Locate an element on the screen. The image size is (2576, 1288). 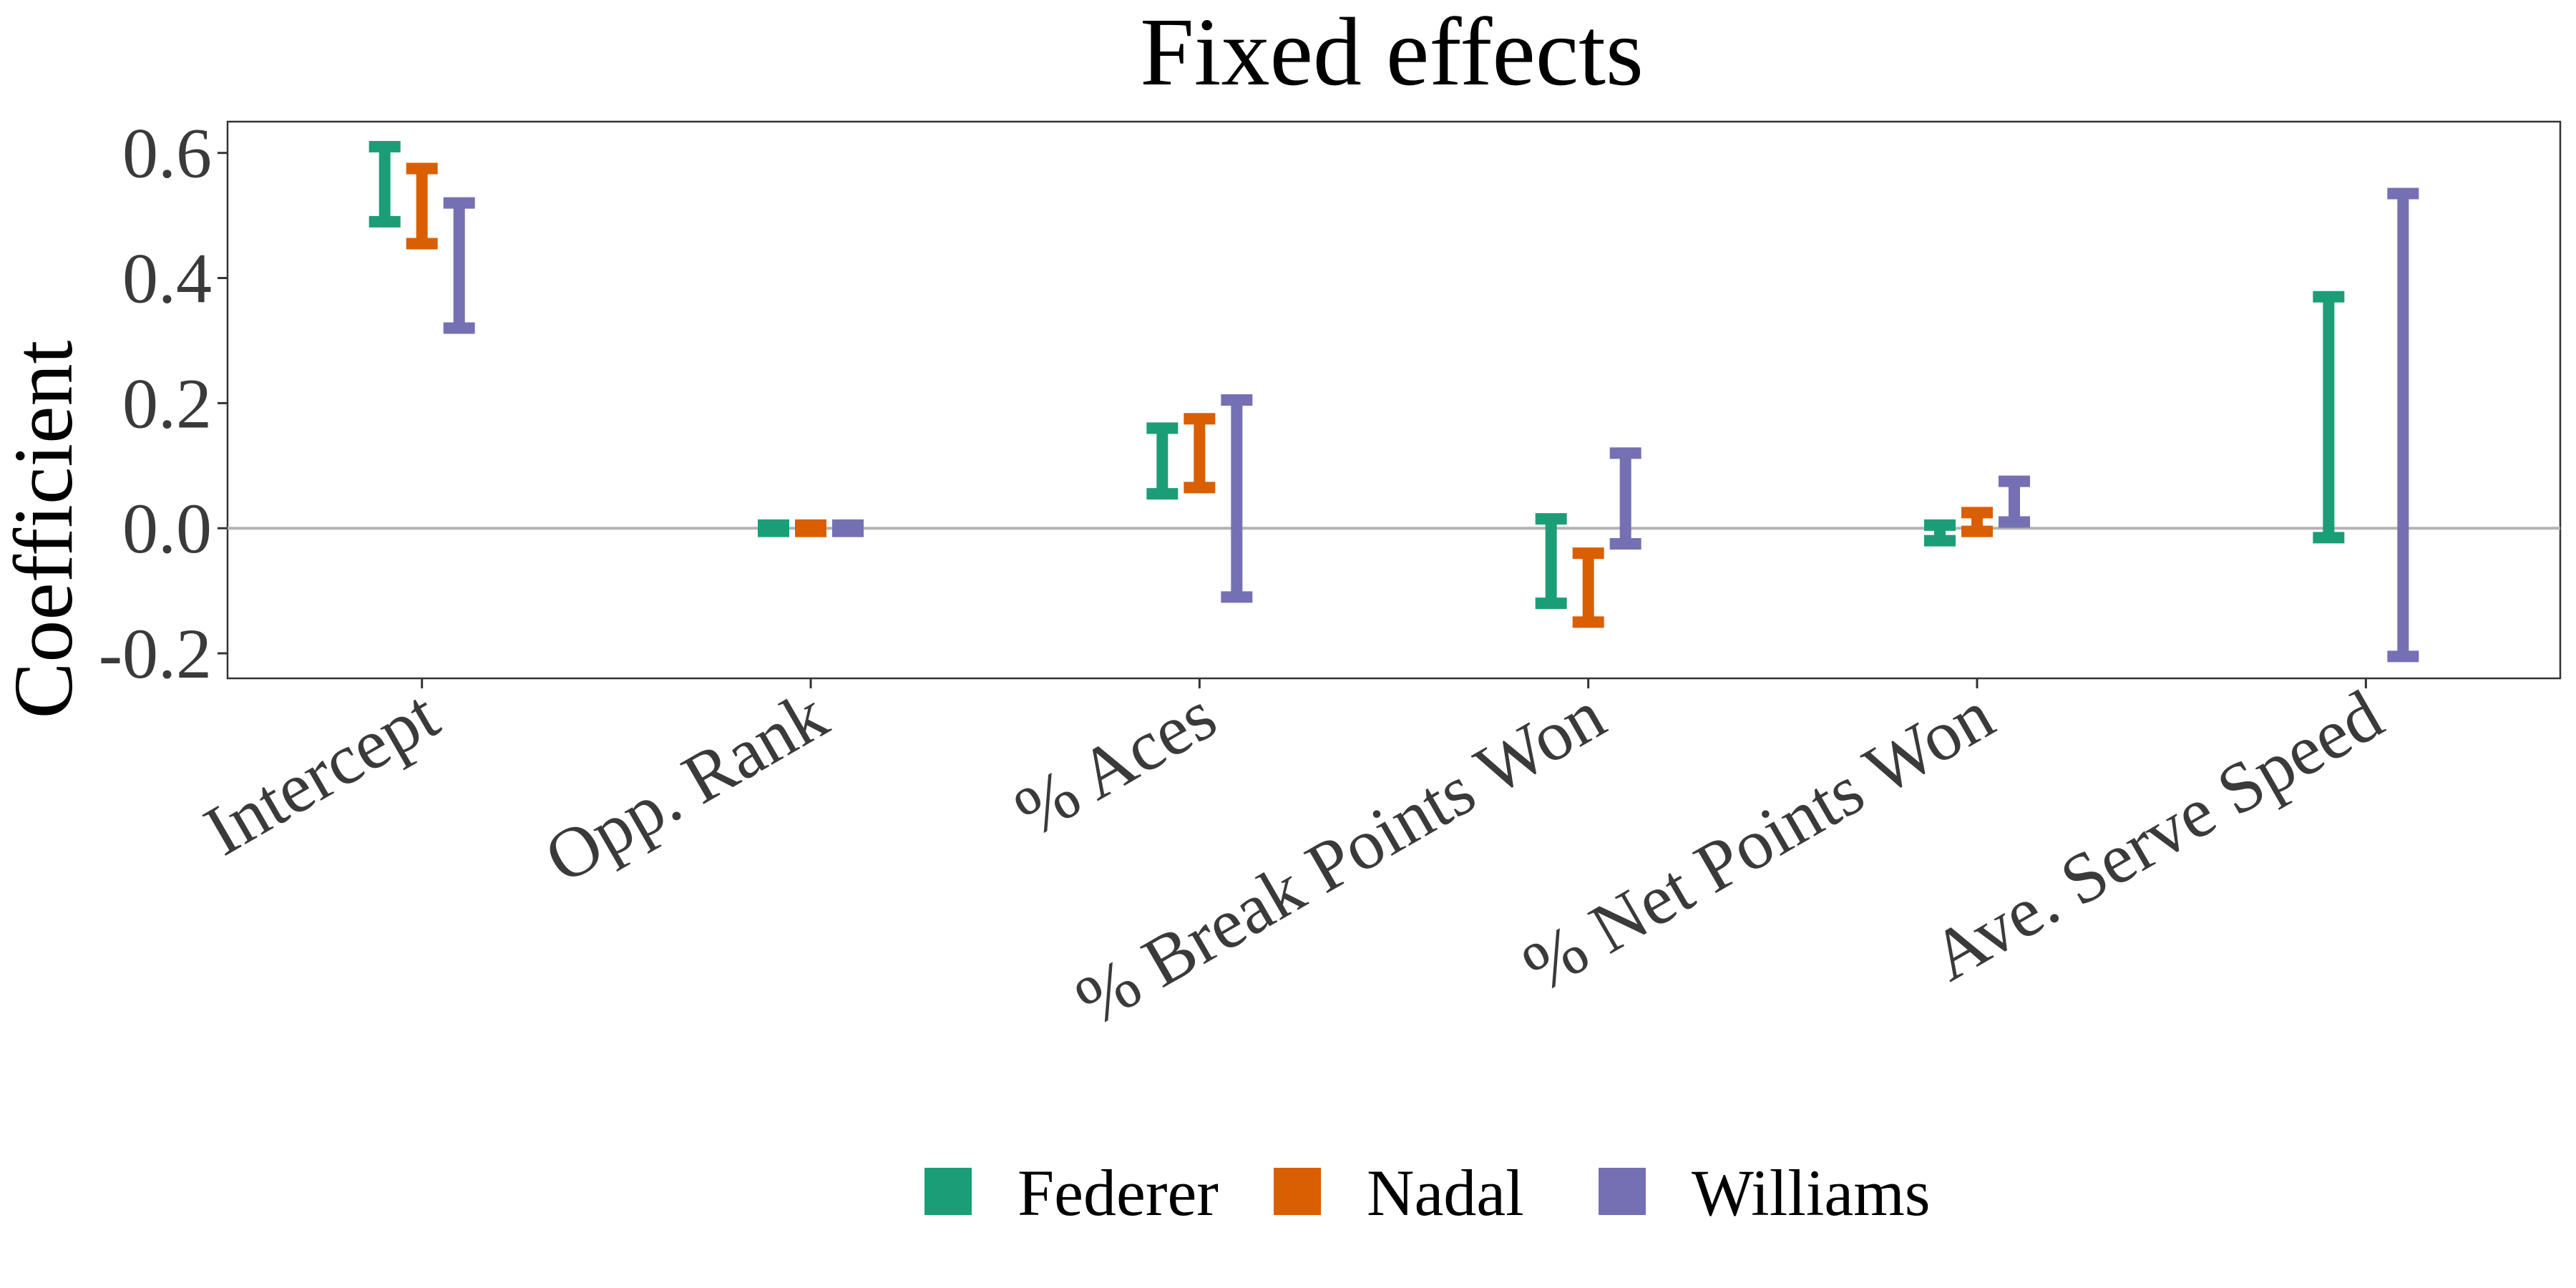
y-tick-label: 0.0 is located at coordinates (167, 528).